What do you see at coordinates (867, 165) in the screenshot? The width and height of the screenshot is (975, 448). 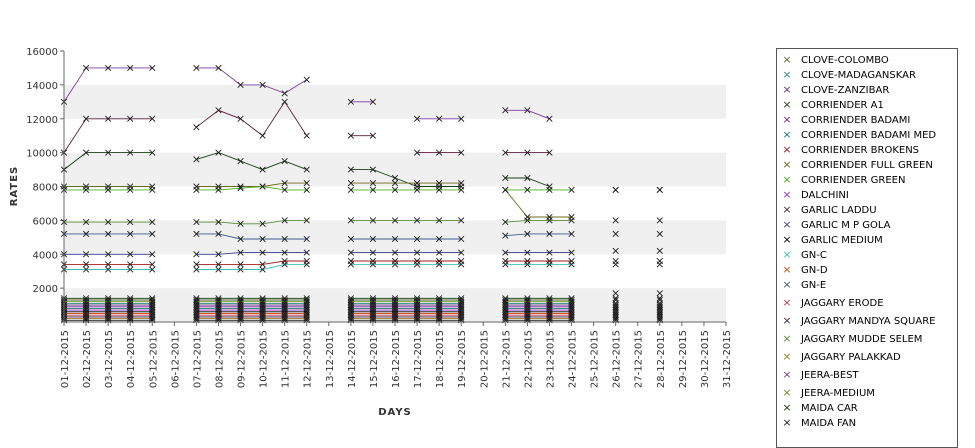 I see `legend-label: CORRIENDER FULL GREEN` at bounding box center [867, 165].